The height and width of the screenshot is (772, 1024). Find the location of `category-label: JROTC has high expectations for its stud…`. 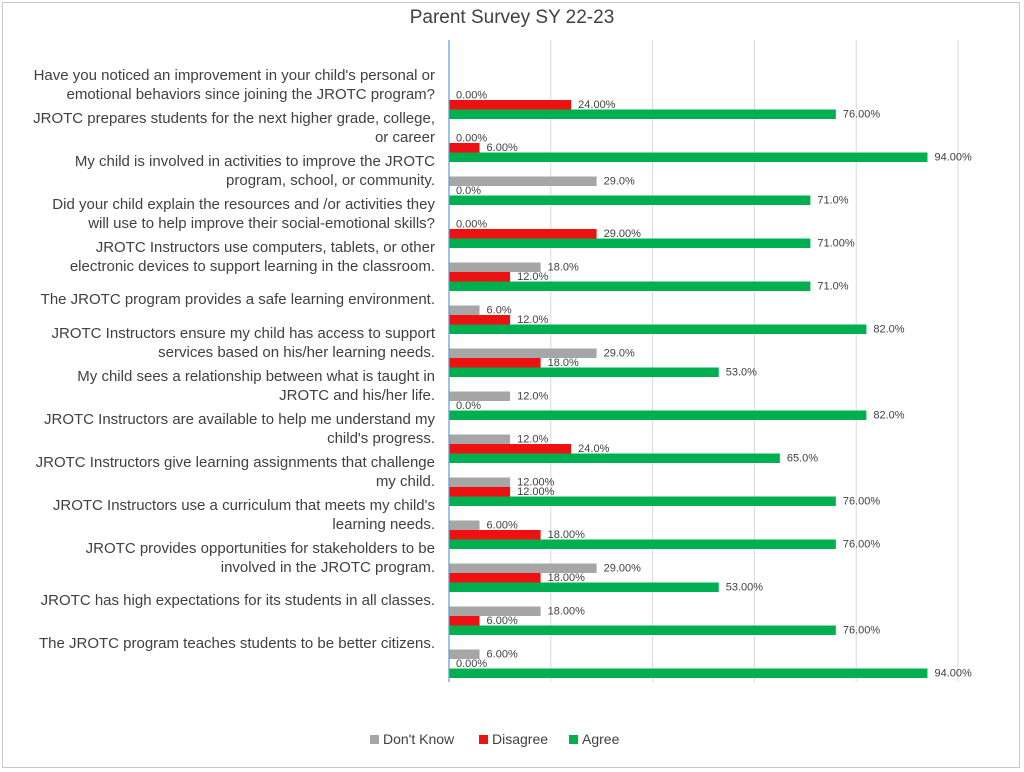

category-label: JROTC has high expectations for its stud… is located at coordinates (238, 600).